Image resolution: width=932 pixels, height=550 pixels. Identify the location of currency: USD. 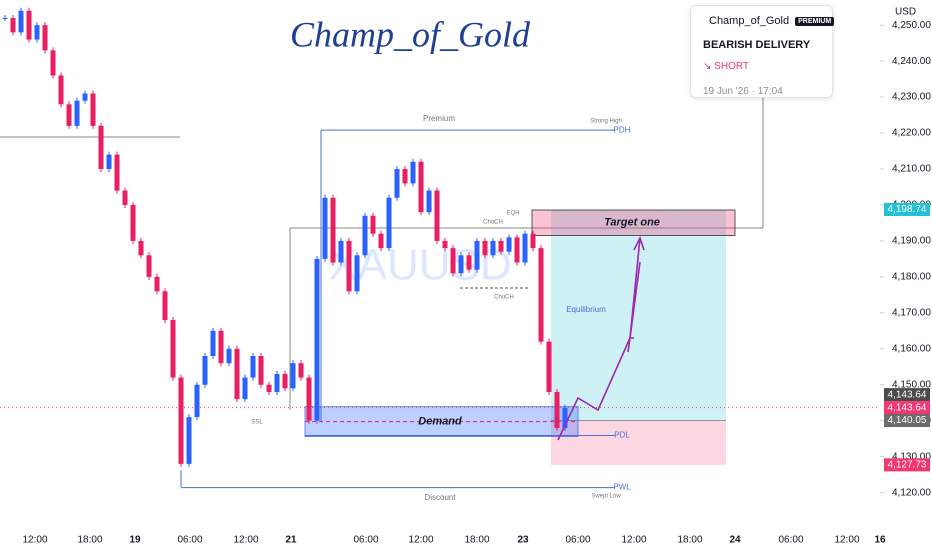
(905, 12).